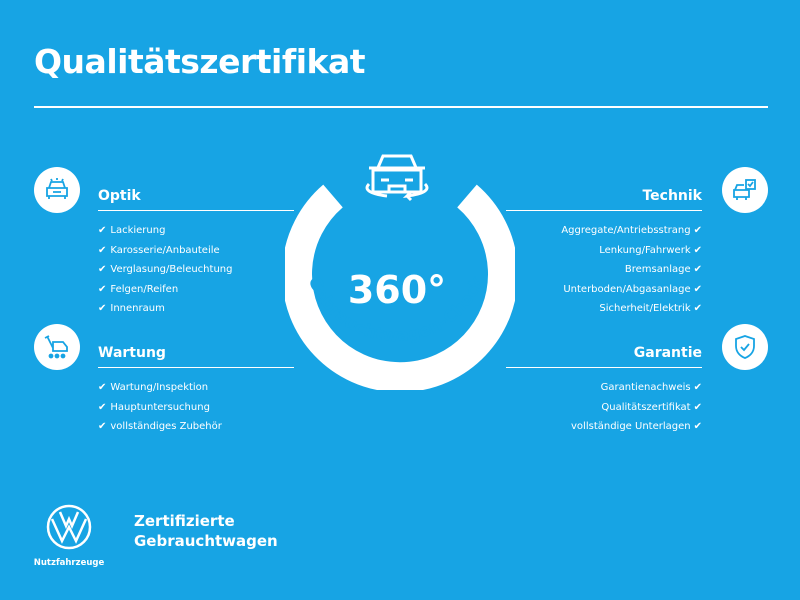 The width and height of the screenshot is (800, 600). What do you see at coordinates (196, 356) in the screenshot?
I see `section-title: Wartung` at bounding box center [196, 356].